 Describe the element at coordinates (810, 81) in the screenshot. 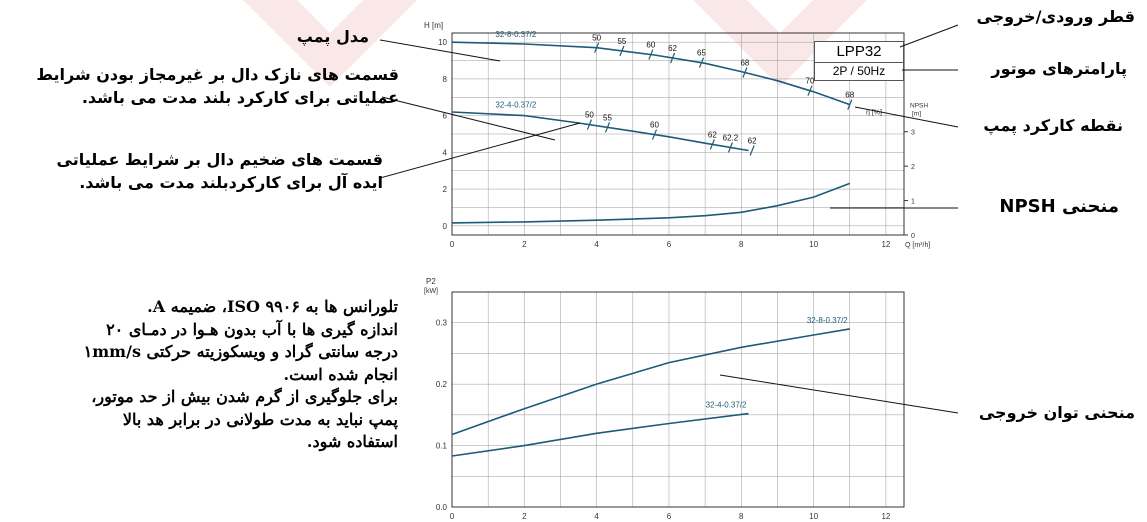

I see `efficiency-label: 70` at that location.